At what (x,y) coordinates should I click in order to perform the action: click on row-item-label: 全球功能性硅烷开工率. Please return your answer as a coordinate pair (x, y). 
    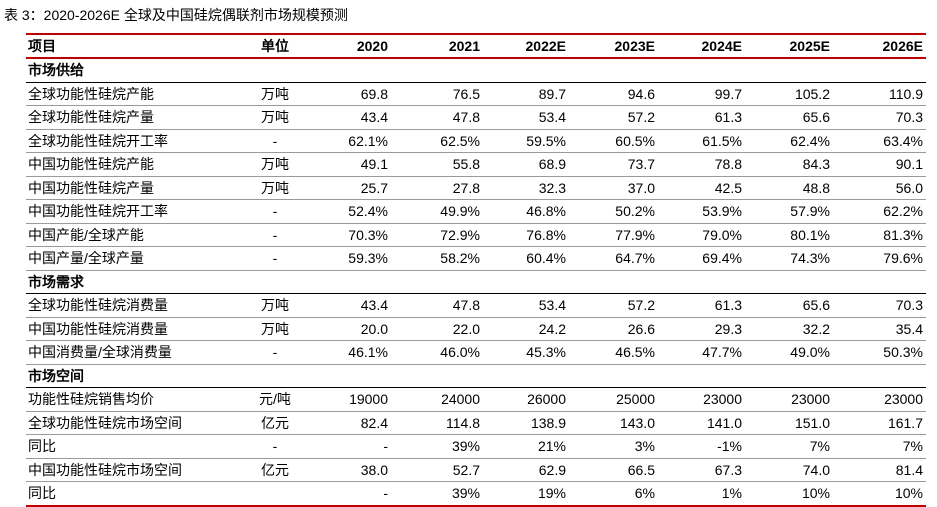
    Looking at the image, I should click on (132, 141).